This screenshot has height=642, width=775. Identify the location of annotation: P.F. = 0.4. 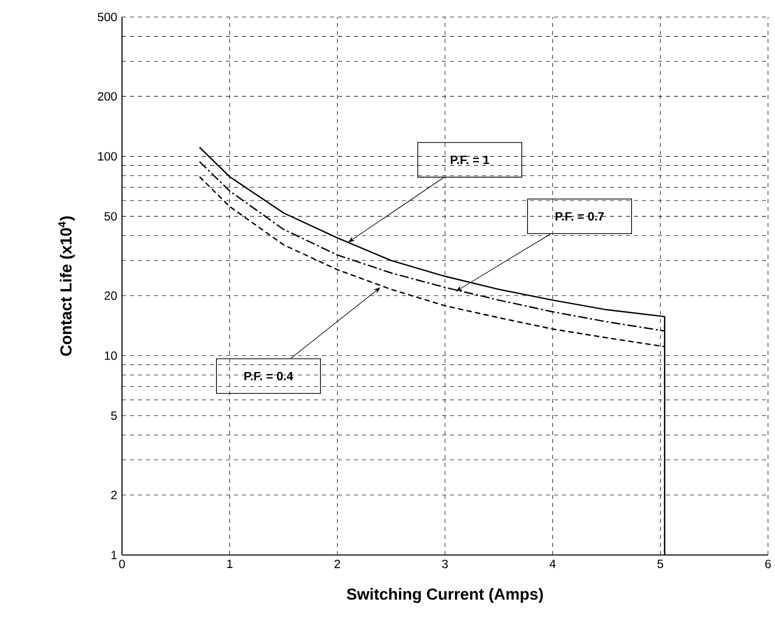
(269, 376).